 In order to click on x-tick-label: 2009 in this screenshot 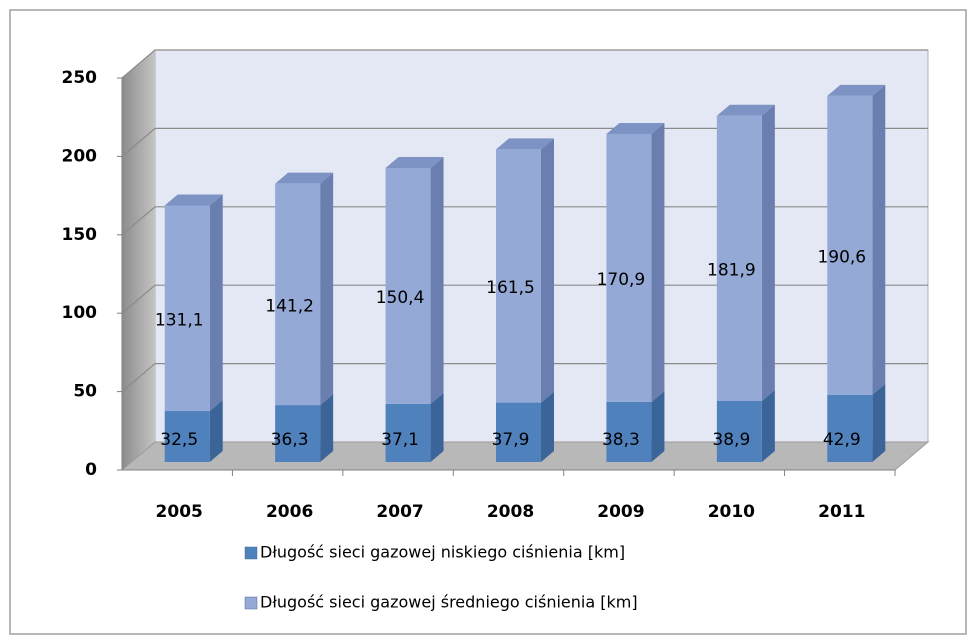, I will do `click(620, 512)`.